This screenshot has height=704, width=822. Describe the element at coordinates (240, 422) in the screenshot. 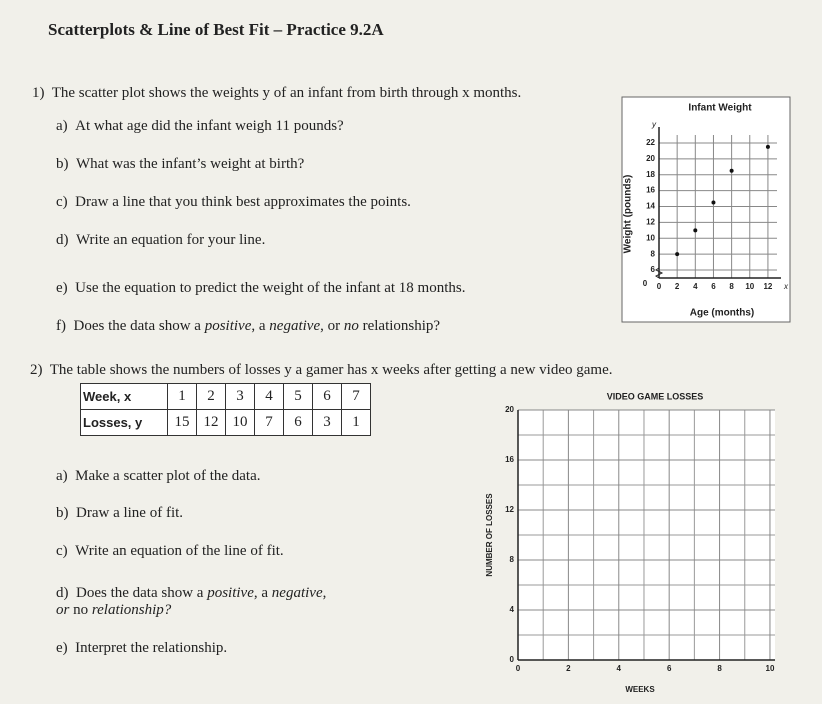

I see `table-cell: 10` at that location.